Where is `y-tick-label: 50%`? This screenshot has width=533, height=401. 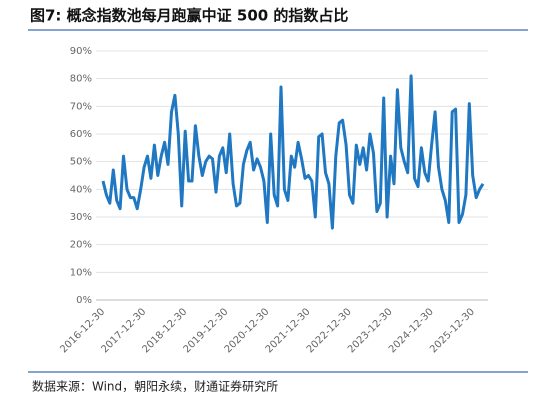
y-tick-label: 50% is located at coordinates (81, 162).